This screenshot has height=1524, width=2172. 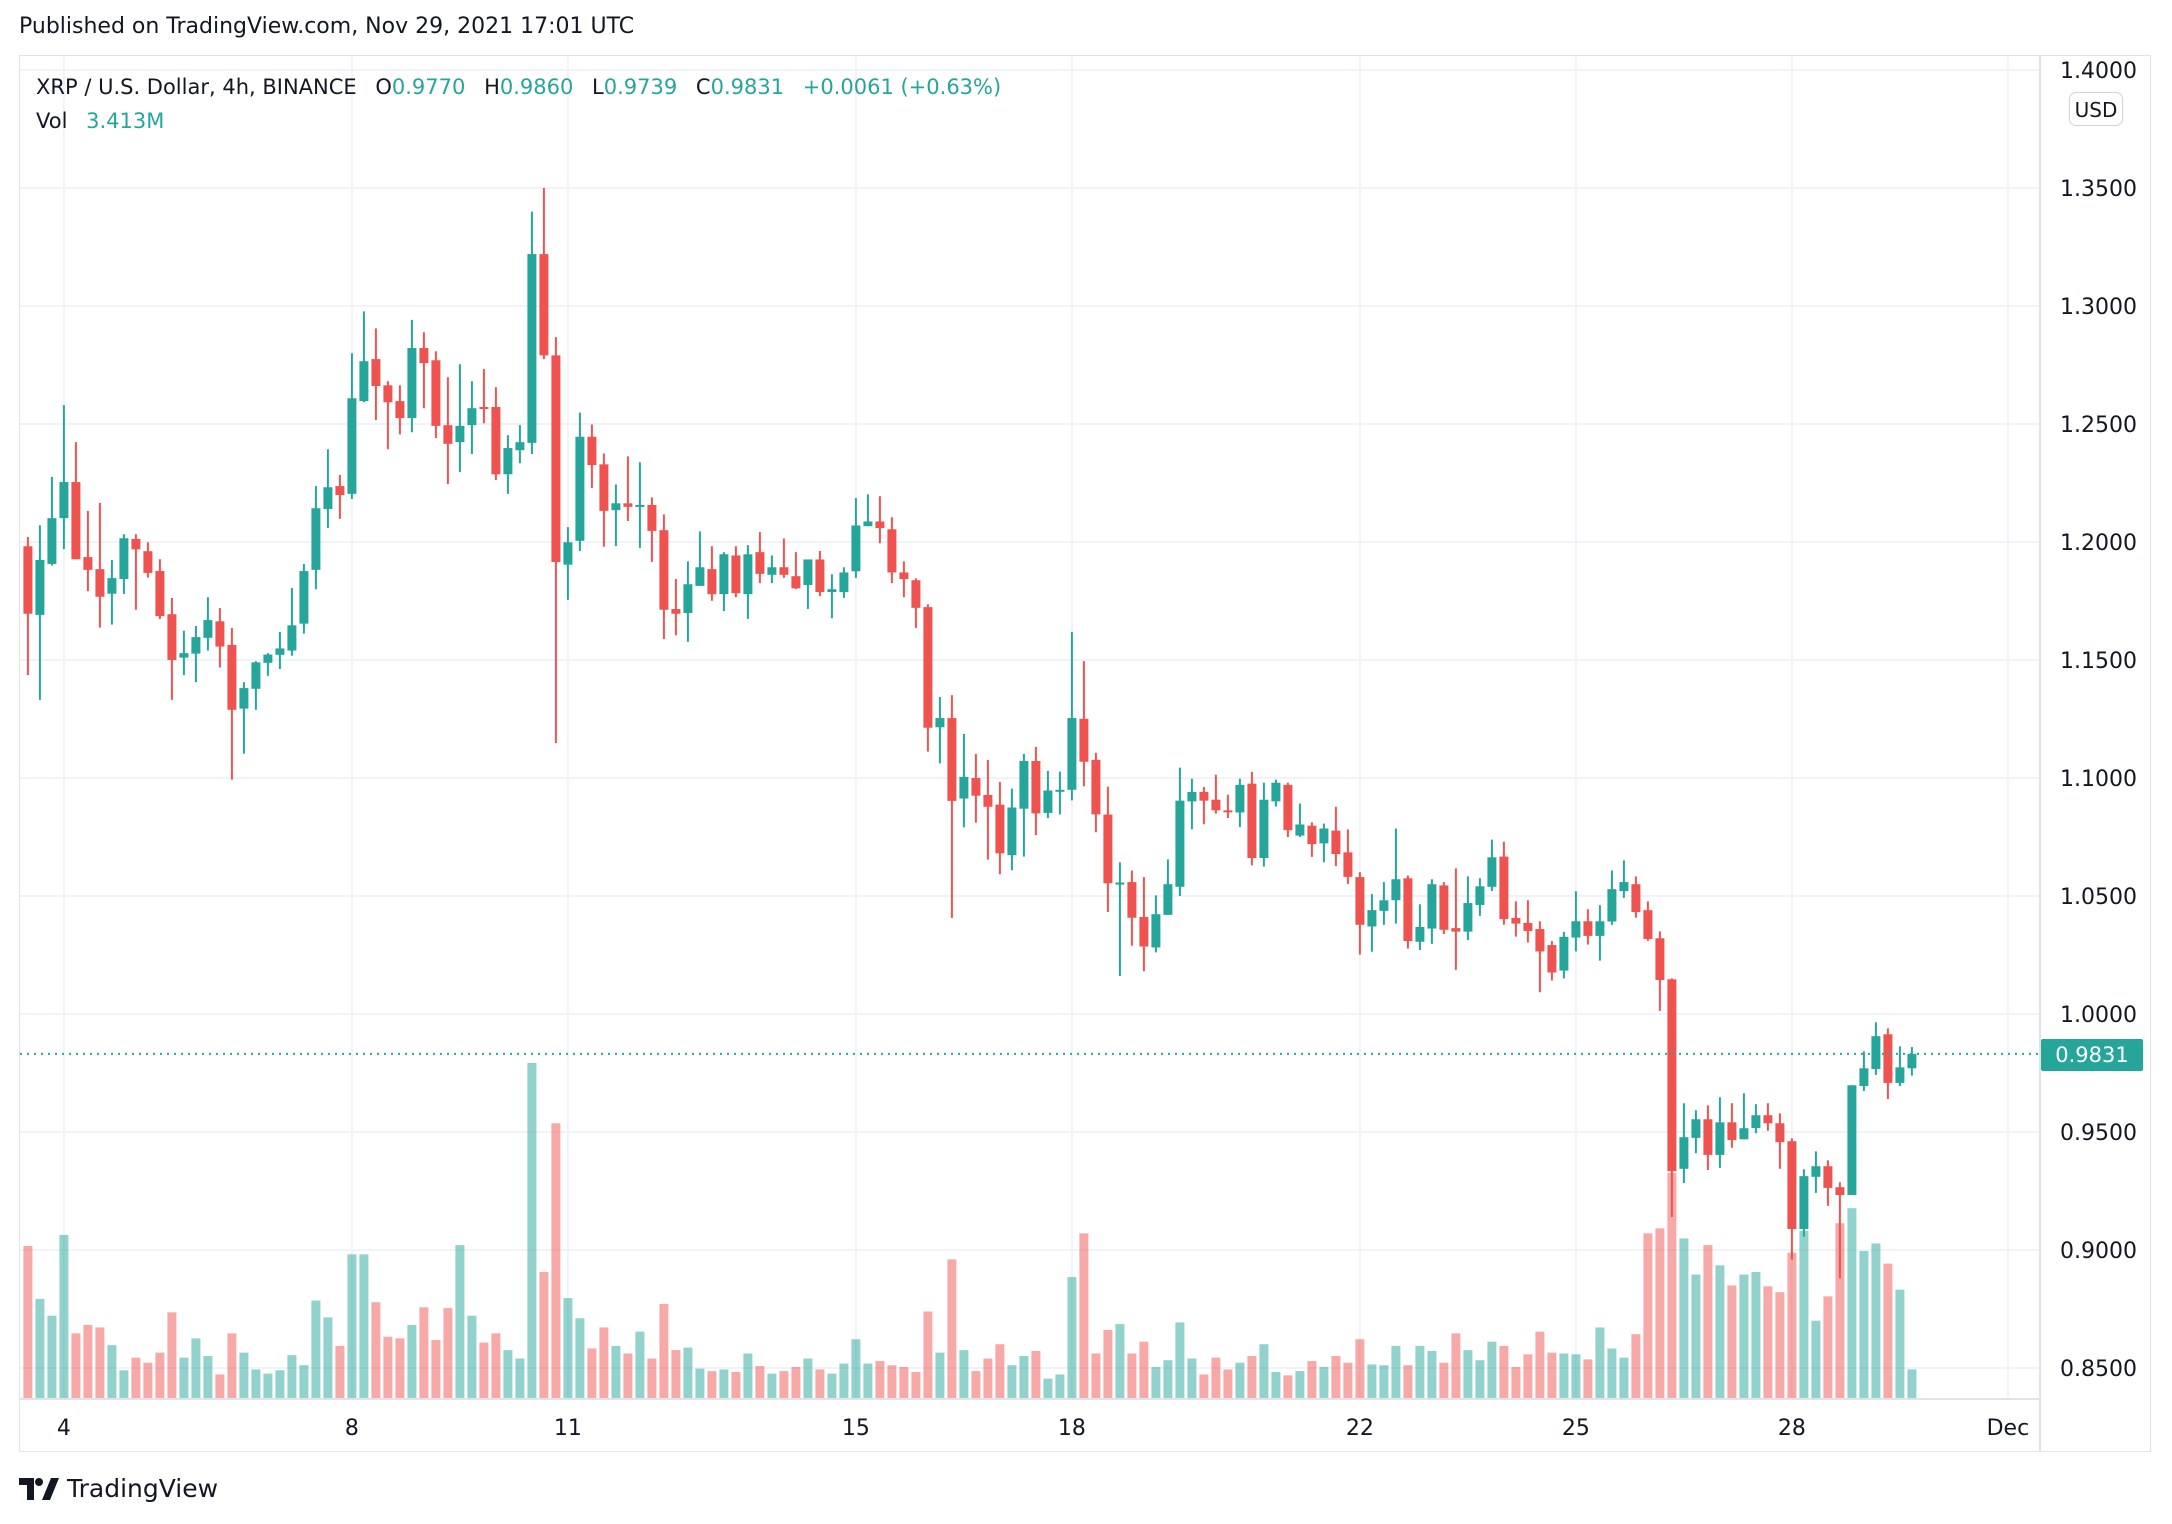 I want to click on tradingview-logo-icon, so click(x=39, y=1488).